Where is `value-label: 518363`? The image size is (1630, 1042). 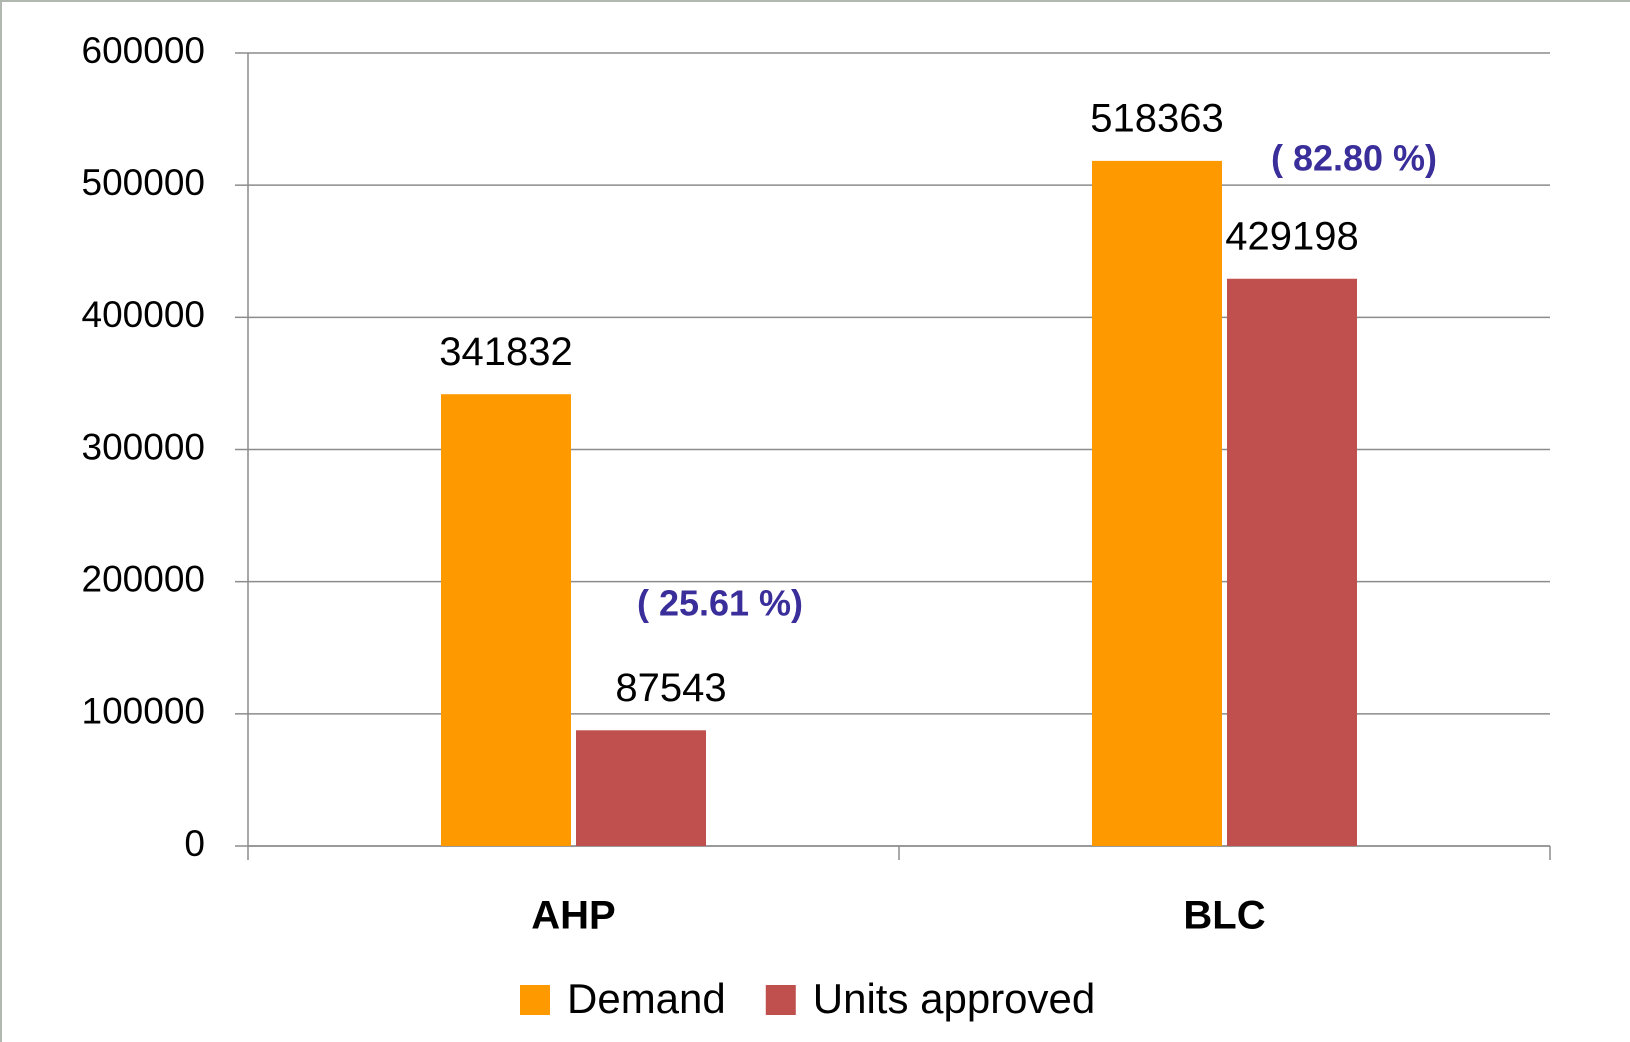 value-label: 518363 is located at coordinates (1156, 118).